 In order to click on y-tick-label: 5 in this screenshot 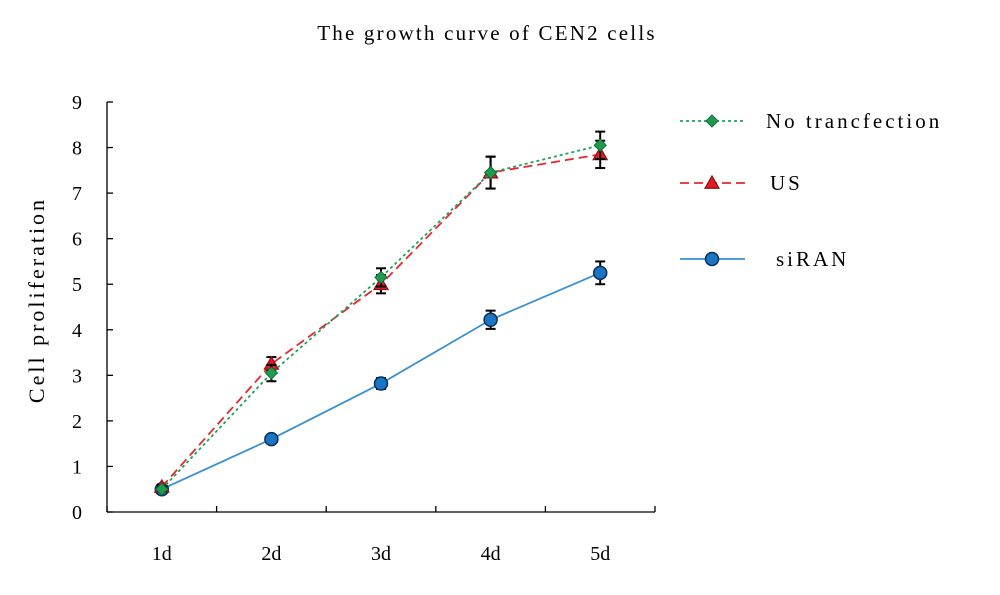, I will do `click(77, 285)`.